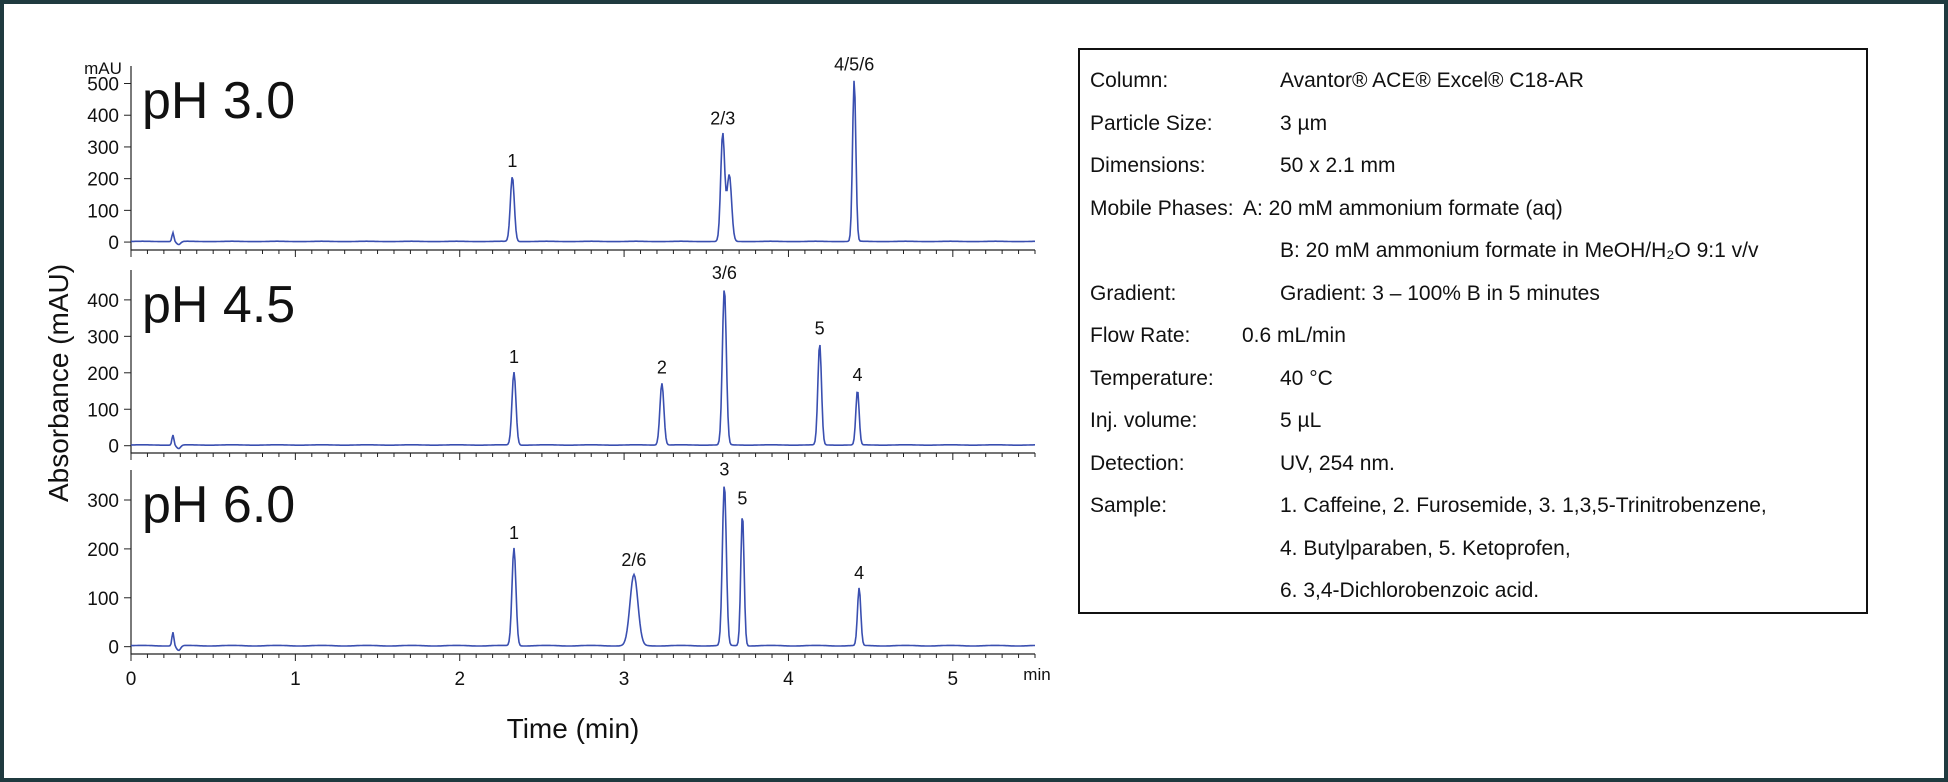  What do you see at coordinates (624, 679) in the screenshot?
I see `x-tick-label: 3` at bounding box center [624, 679].